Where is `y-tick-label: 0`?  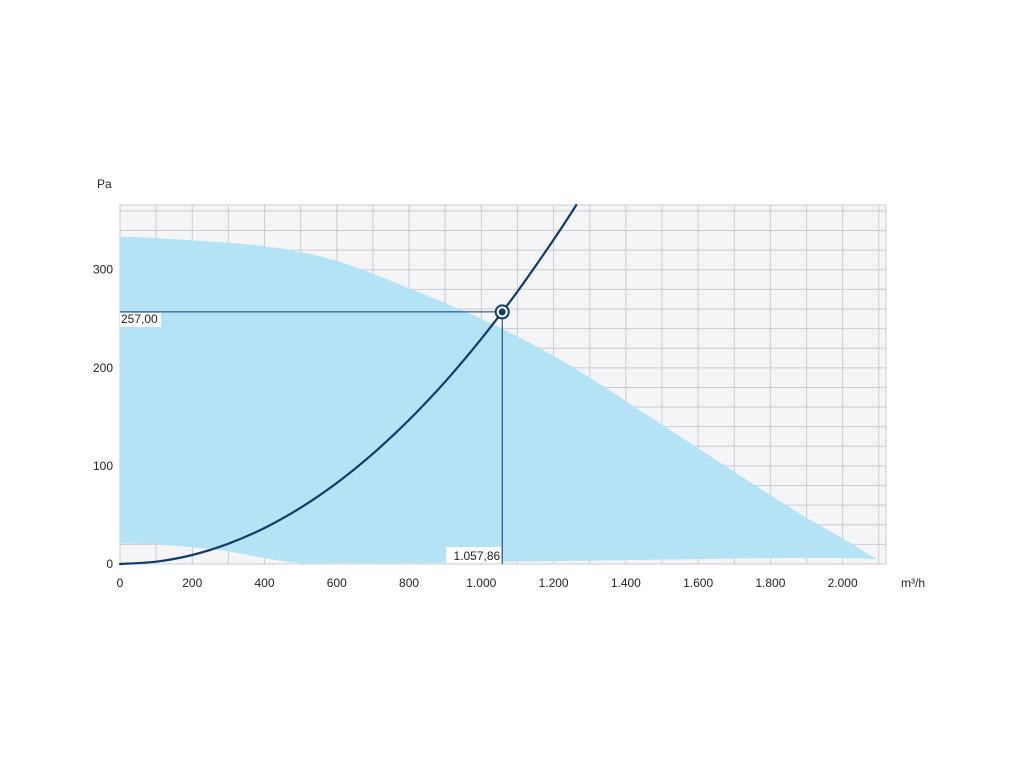
y-tick-label: 0 is located at coordinates (109, 564).